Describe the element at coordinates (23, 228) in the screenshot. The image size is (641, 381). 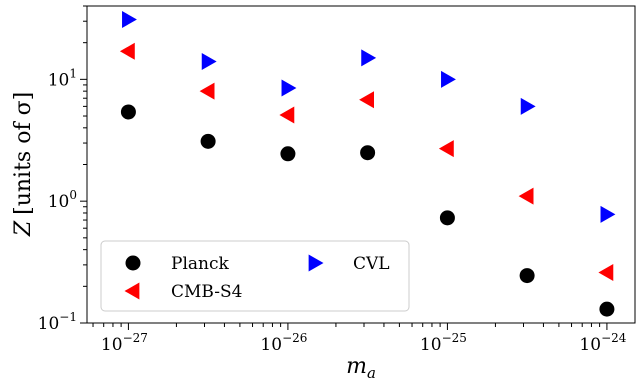
I see `y-axis-label-variable: Z` at that location.